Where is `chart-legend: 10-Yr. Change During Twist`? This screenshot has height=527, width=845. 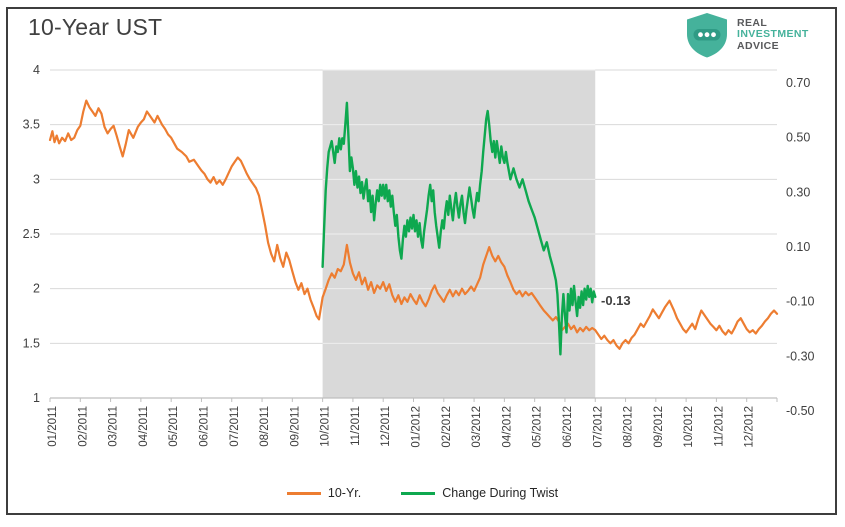 chart-legend: 10-Yr. Change During Twist is located at coordinates (422, 493).